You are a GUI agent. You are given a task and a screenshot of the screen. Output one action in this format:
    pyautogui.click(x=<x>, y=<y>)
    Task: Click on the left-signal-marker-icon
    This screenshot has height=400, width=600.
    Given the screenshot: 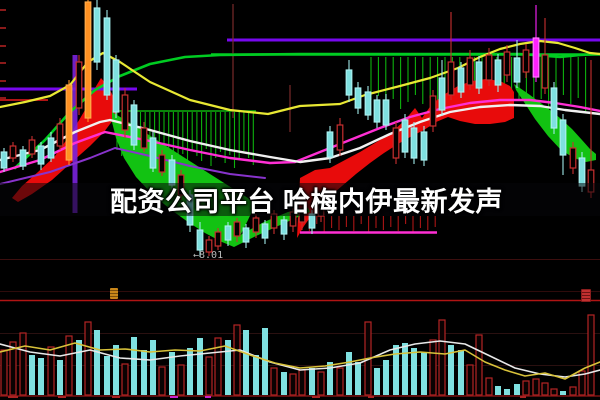 What is the action you would take?
    pyautogui.click(x=114, y=293)
    